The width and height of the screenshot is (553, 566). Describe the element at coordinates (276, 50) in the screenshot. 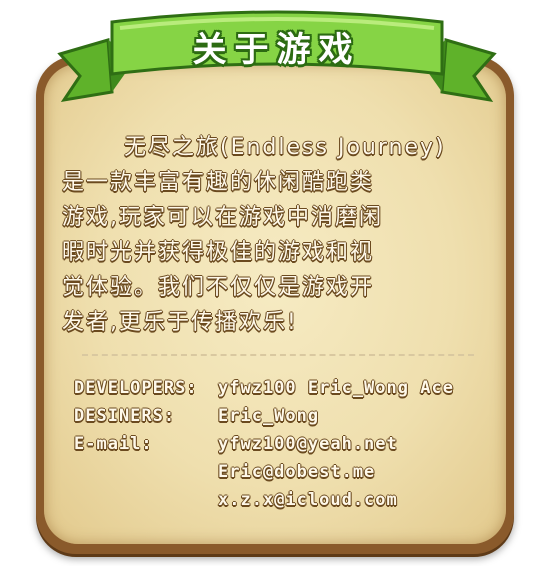

I see `page-title: 关于游戏` at that location.